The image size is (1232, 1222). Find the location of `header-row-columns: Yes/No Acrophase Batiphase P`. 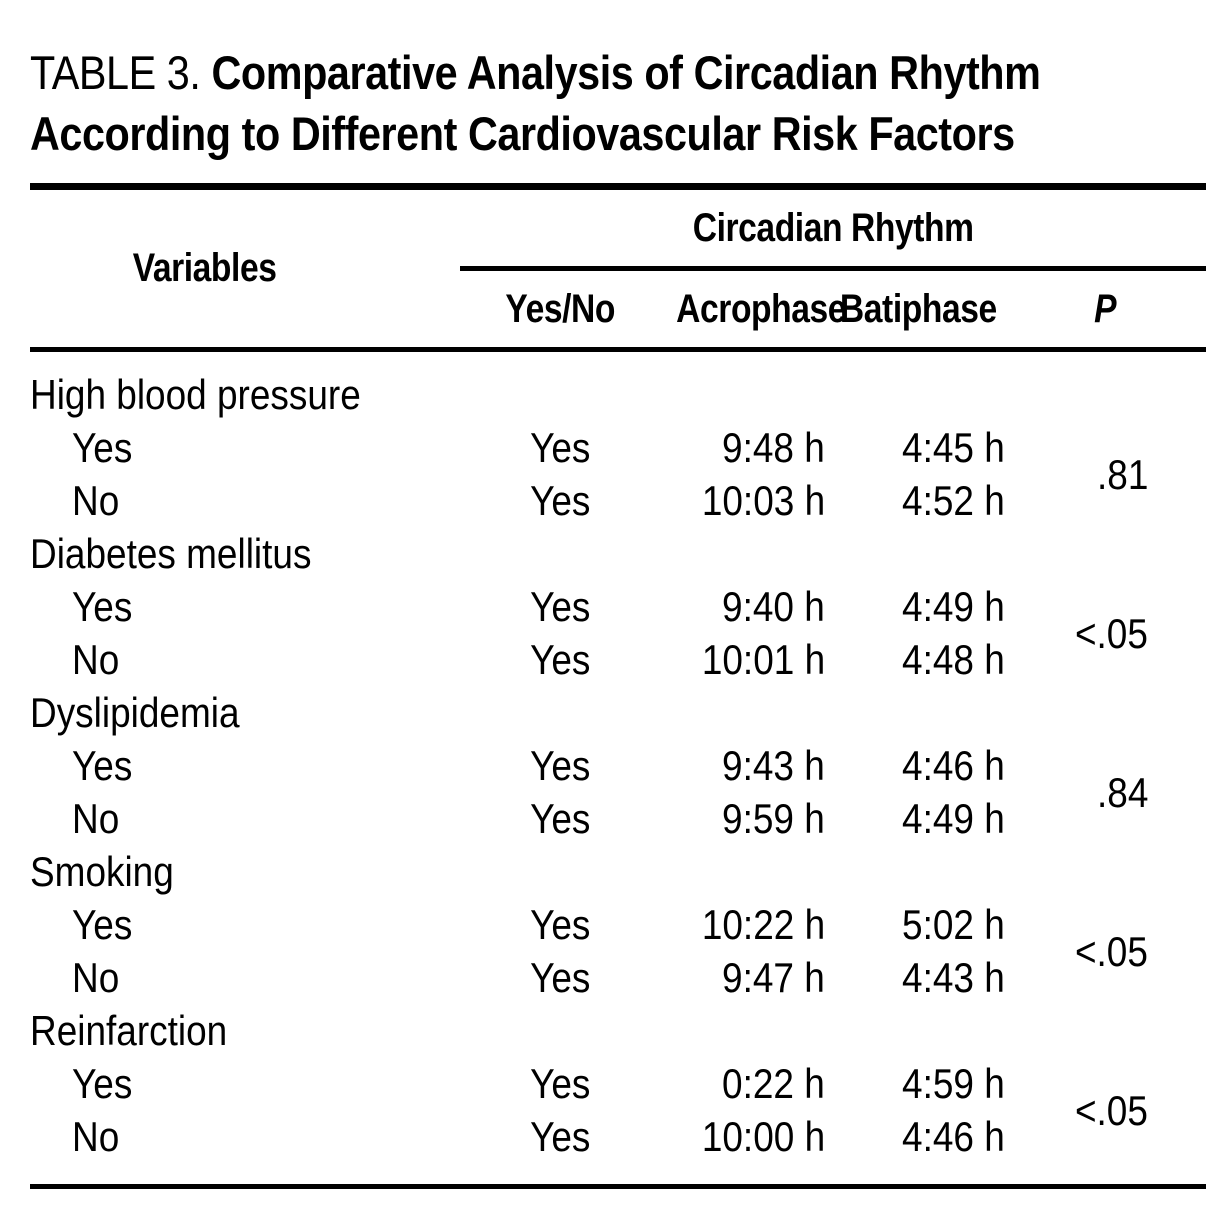

header-row-columns: Yes/No Acrophase Batiphase P is located at coordinates (618, 310).